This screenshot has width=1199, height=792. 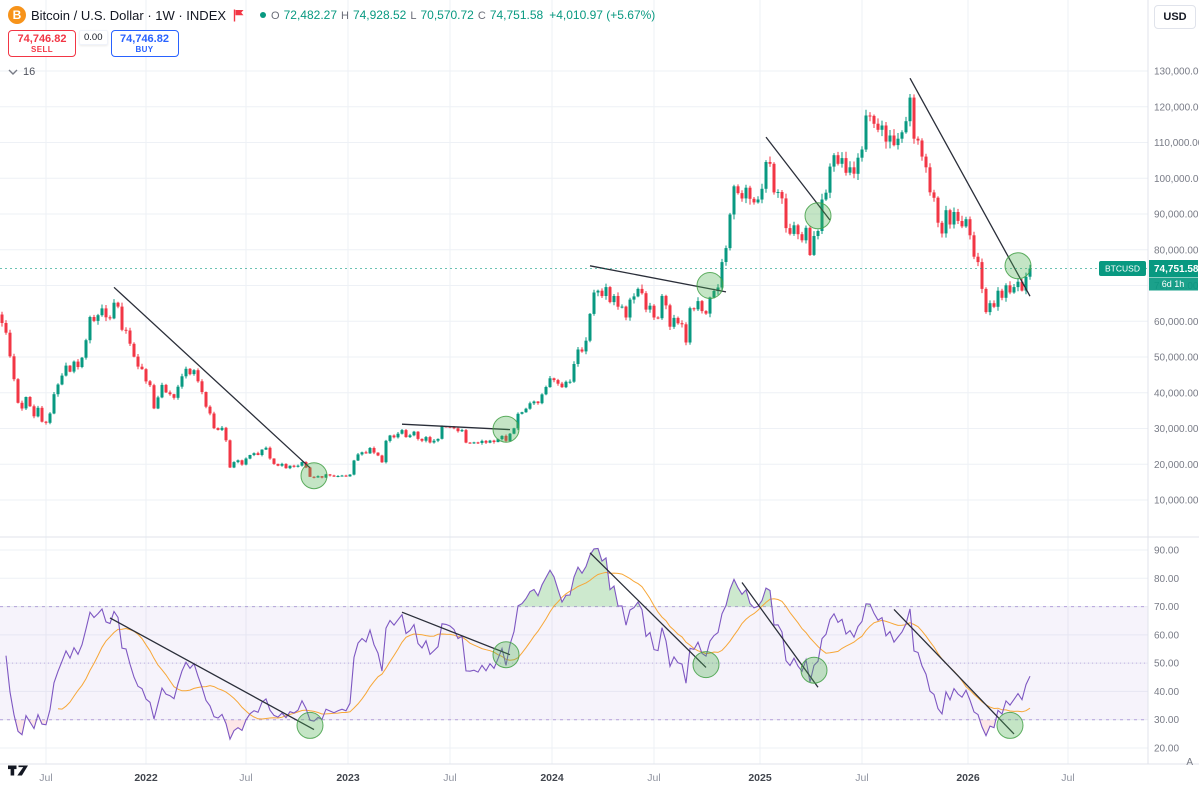 I want to click on change-value: +4,010.97 (+5.67%), so click(x=602, y=15).